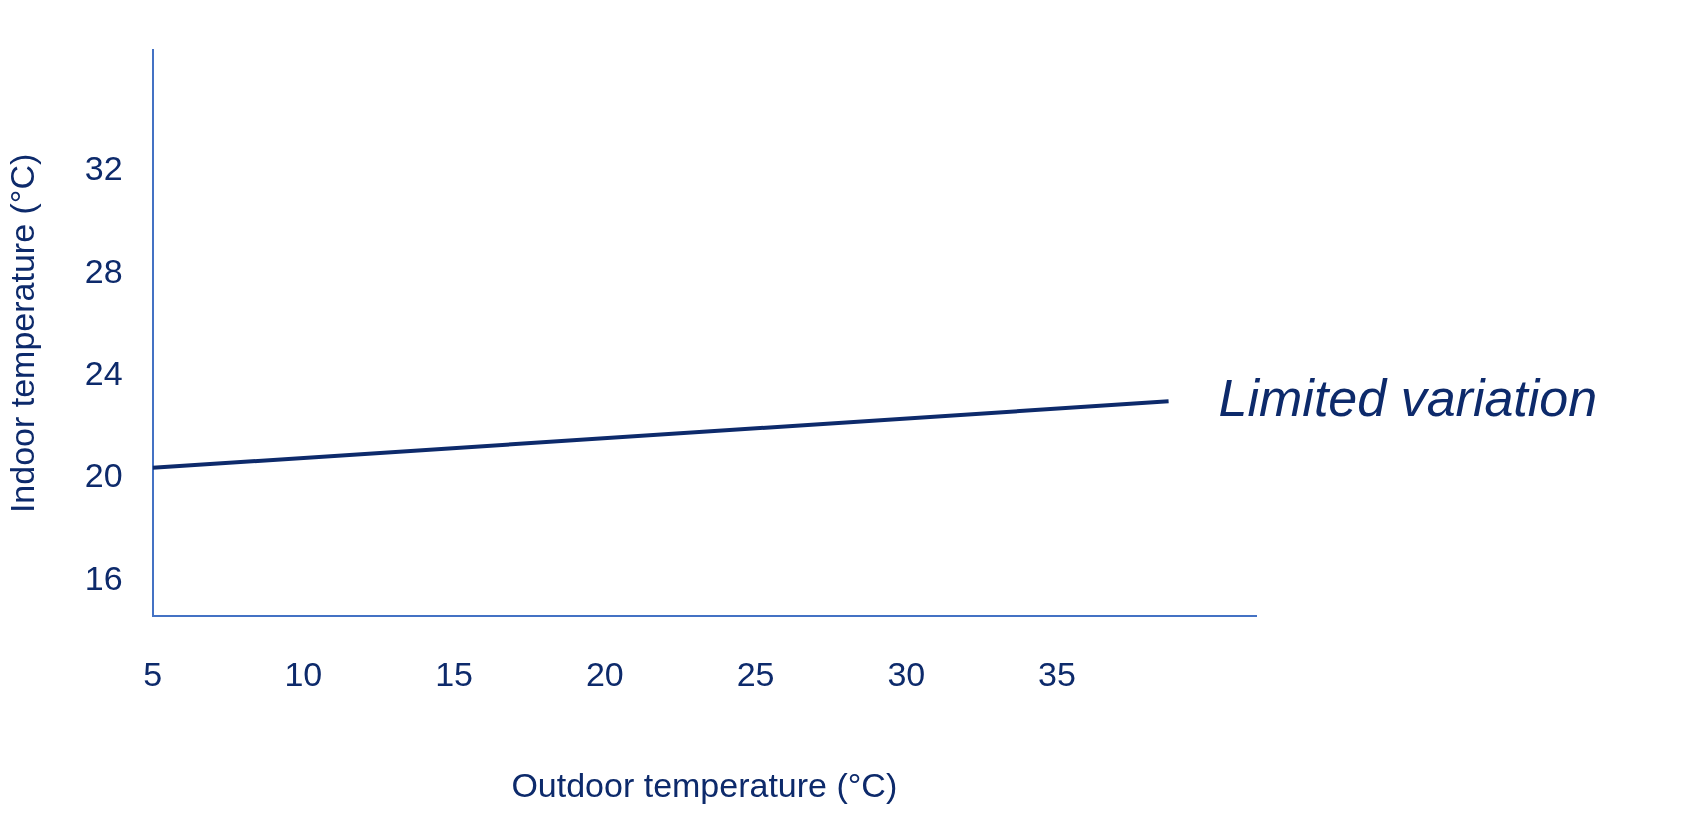  What do you see at coordinates (21, 333) in the screenshot?
I see `y-axis-title: Indoor temperature (°C)` at bounding box center [21, 333].